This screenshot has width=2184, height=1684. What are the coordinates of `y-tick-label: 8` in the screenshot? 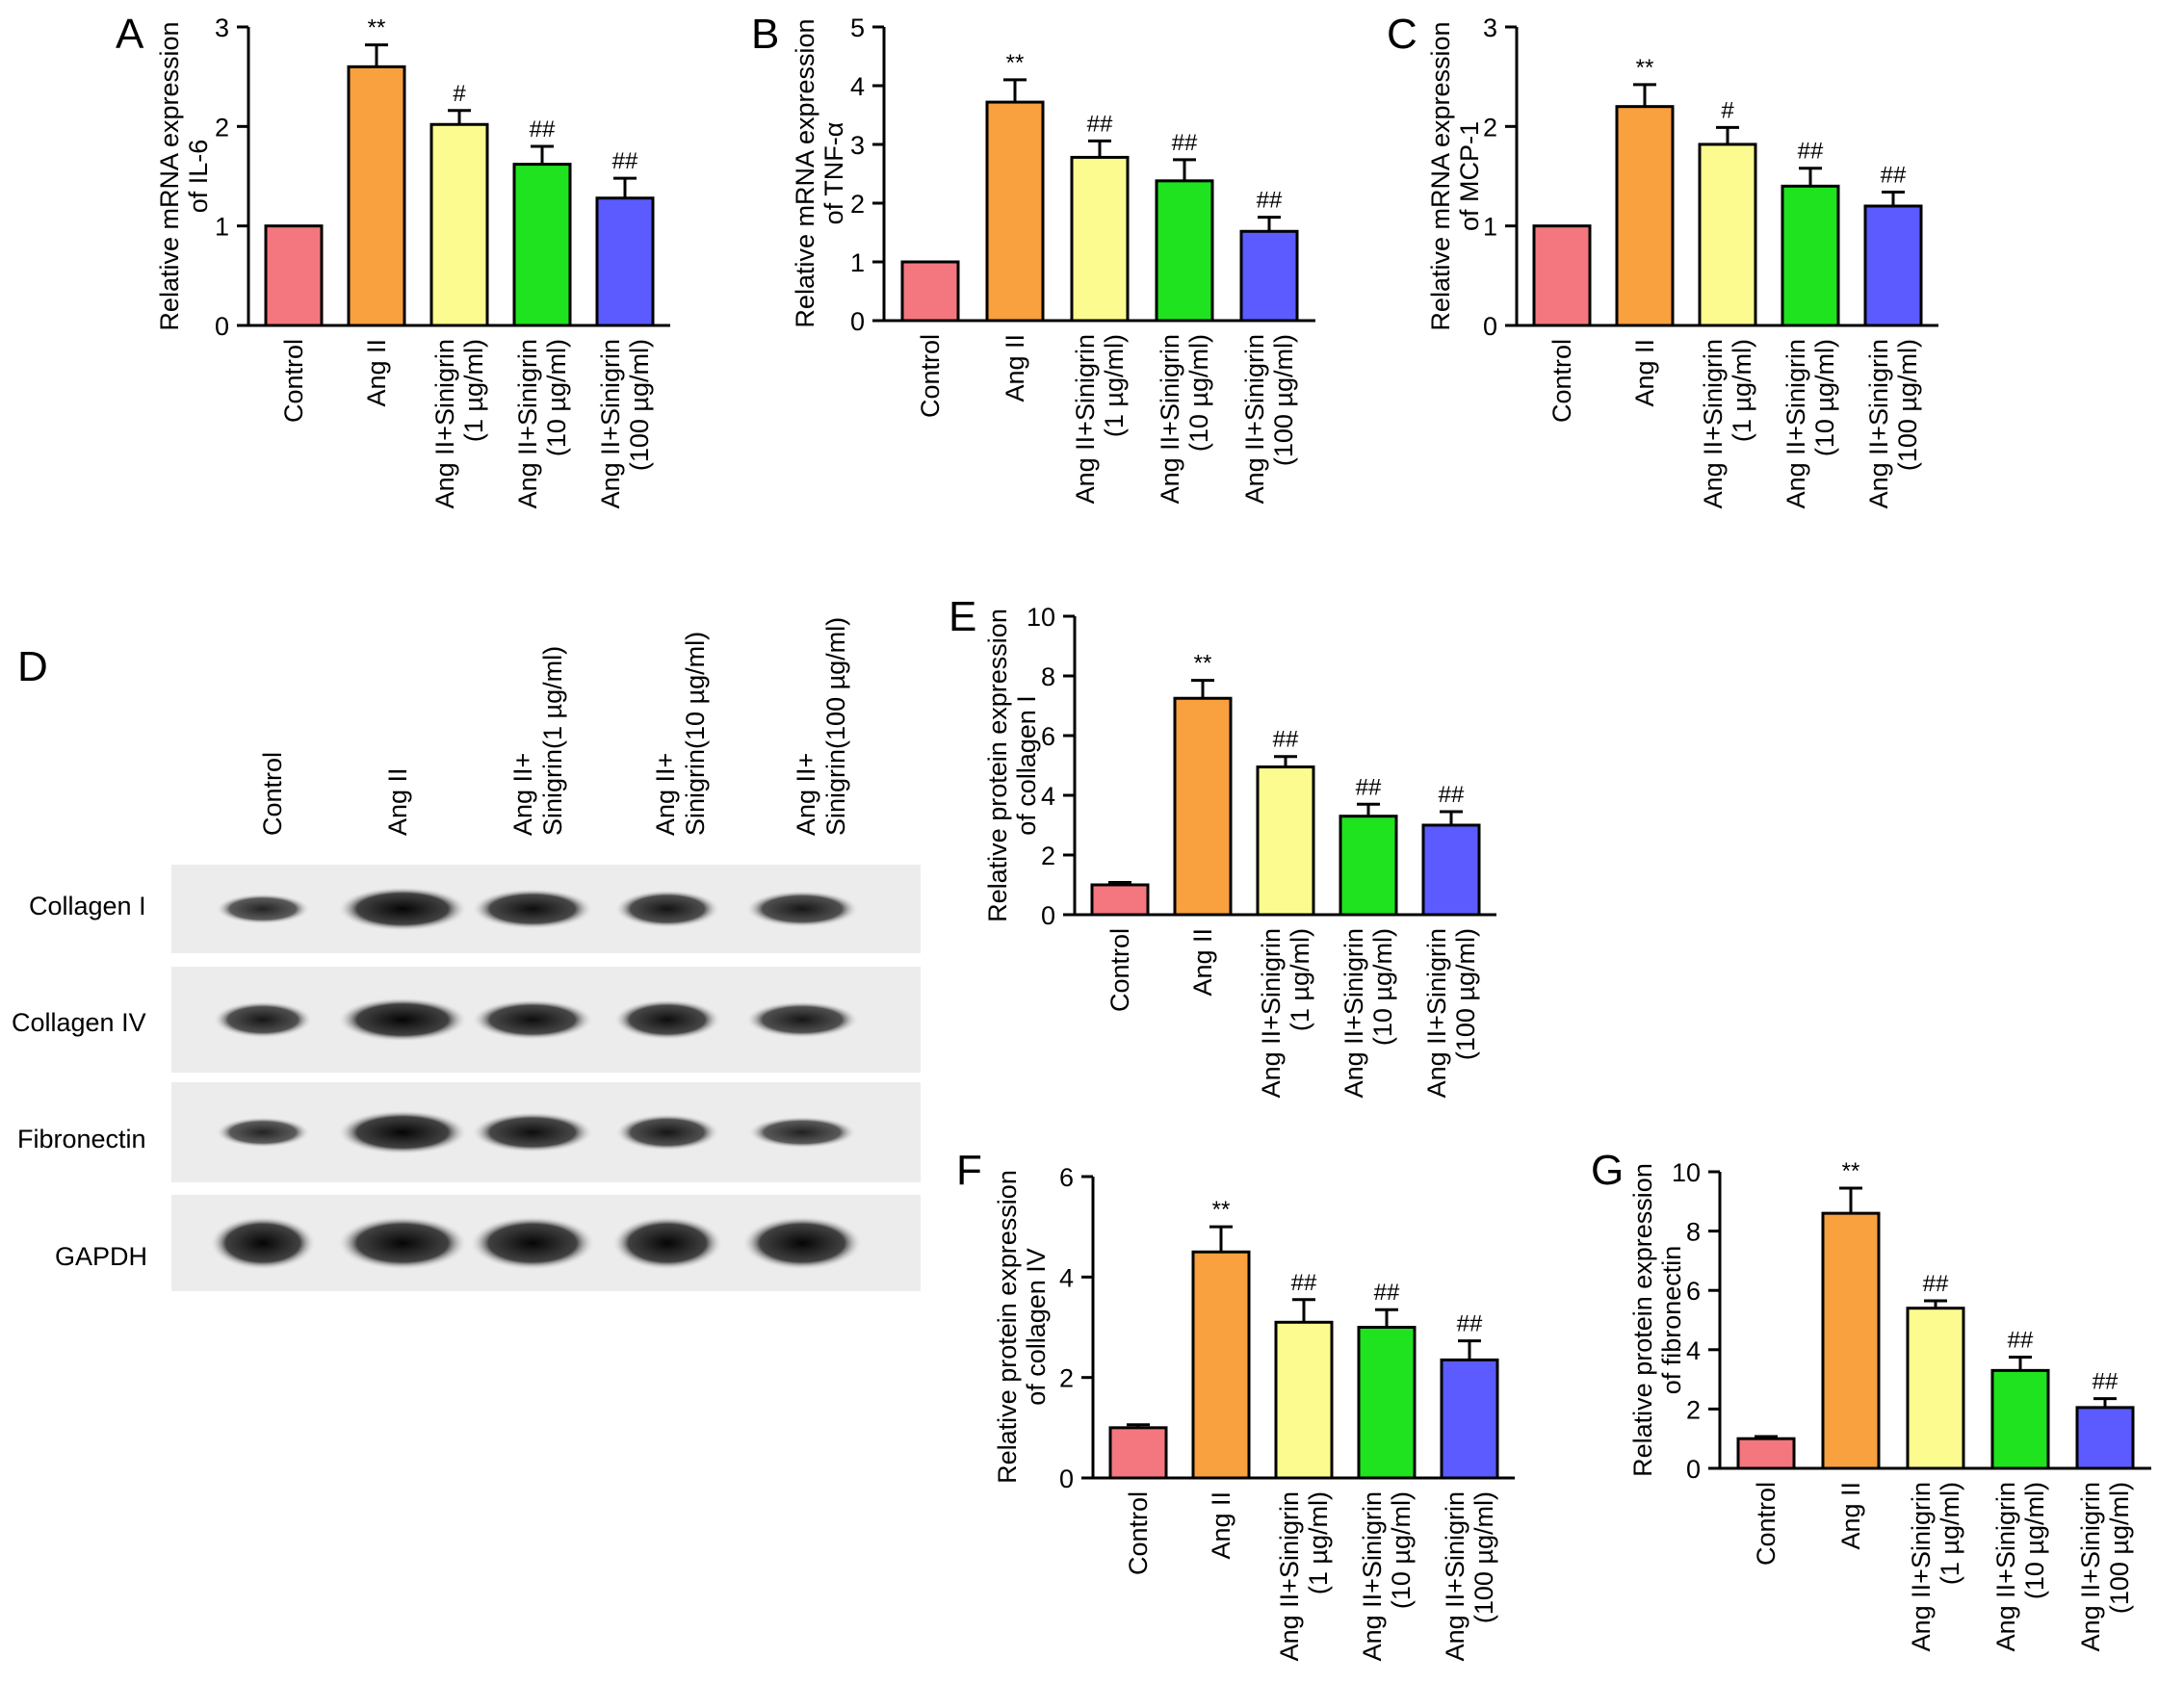 It's located at (1048, 676).